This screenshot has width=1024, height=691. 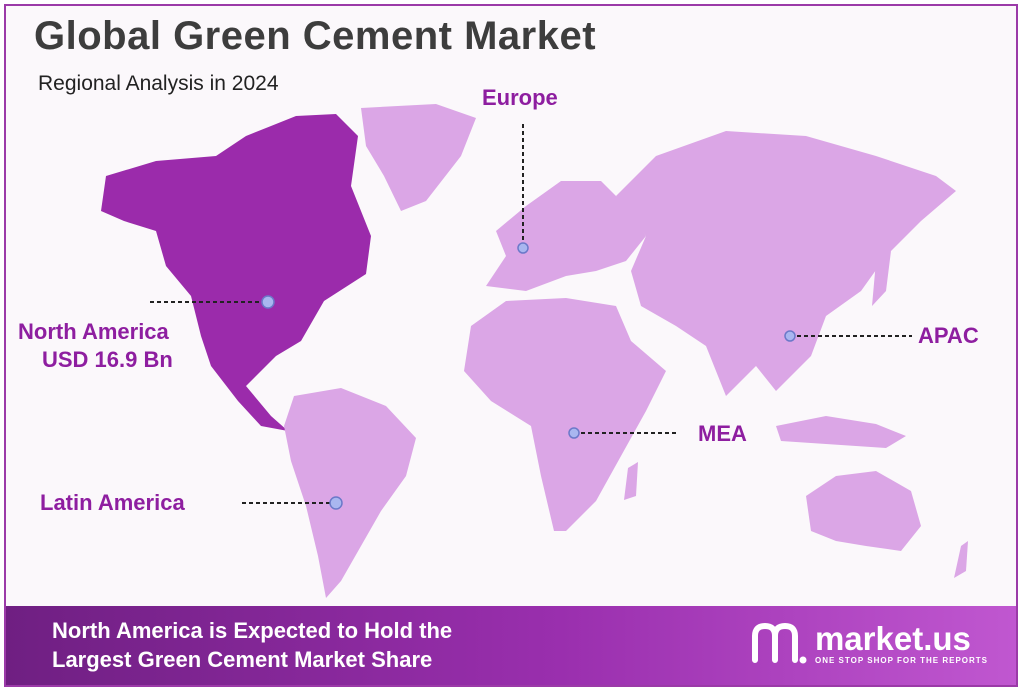 I want to click on label-apac: APAC, so click(x=948, y=335).